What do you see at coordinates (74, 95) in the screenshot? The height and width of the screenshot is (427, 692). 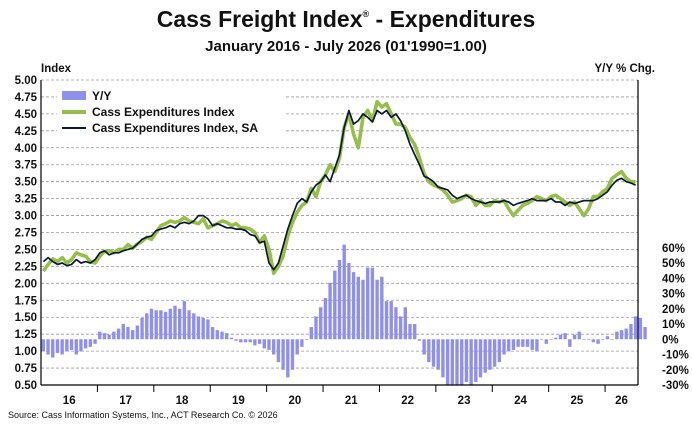 I see `legend-swatch-yy` at bounding box center [74, 95].